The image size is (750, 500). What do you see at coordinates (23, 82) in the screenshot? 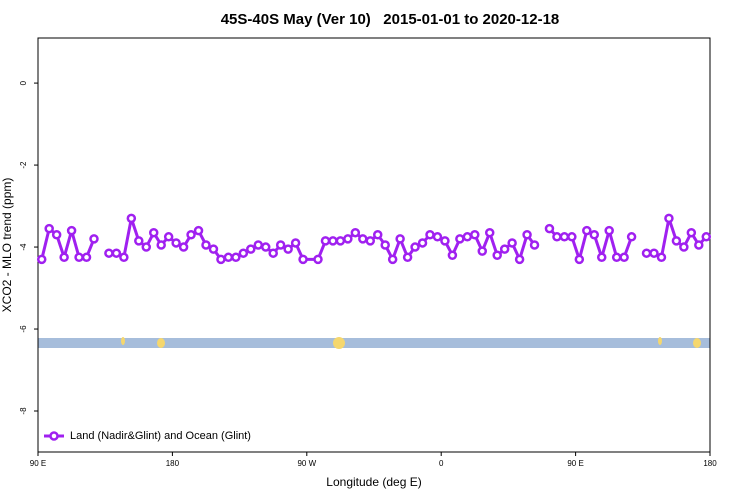
I see `y-tick-label: 0` at bounding box center [23, 82].